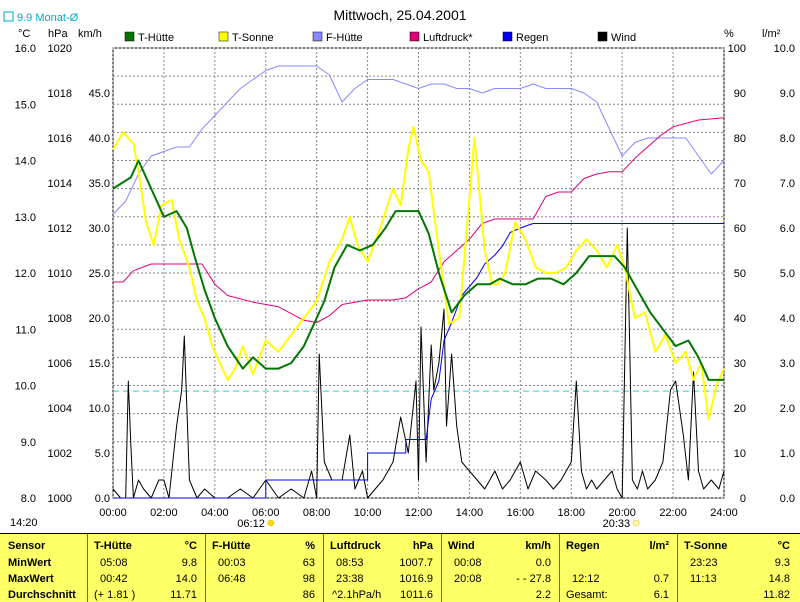 This screenshot has height=602, width=800. I want to click on tick-left2: 1020, so click(60, 49).